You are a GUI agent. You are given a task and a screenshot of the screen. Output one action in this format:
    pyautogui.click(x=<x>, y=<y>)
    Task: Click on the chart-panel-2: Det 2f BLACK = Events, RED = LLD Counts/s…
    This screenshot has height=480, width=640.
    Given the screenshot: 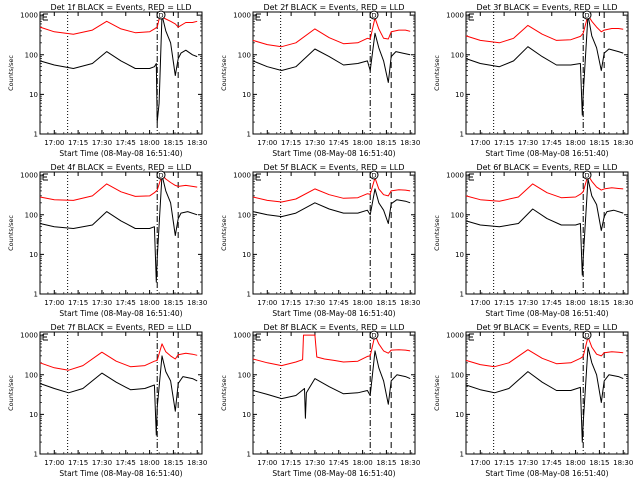 What is the action you would take?
    pyautogui.click(x=320, y=80)
    